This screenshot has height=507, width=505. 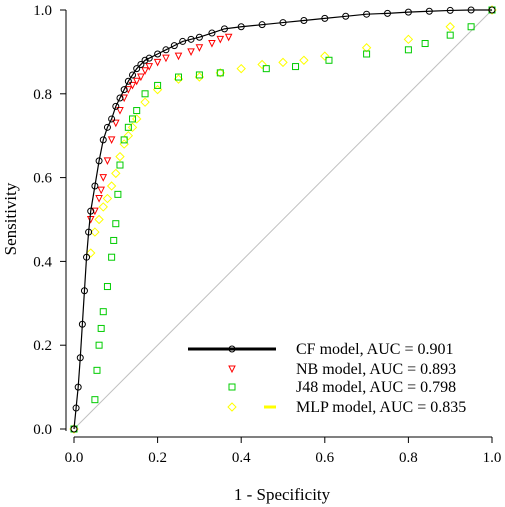 I want to click on x-tick-label: 0.6, so click(x=324, y=458).